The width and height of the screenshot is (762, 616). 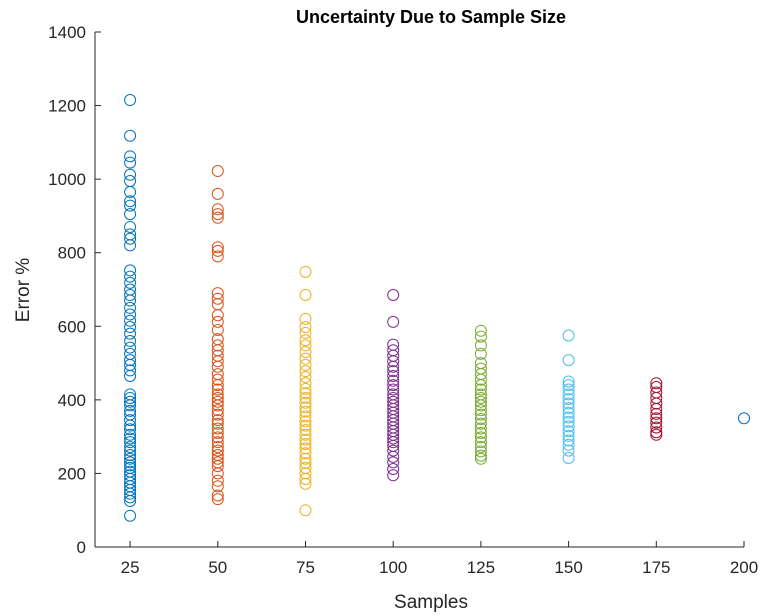 What do you see at coordinates (431, 17) in the screenshot?
I see `chart-title: Uncertainty Due to Sample Size` at bounding box center [431, 17].